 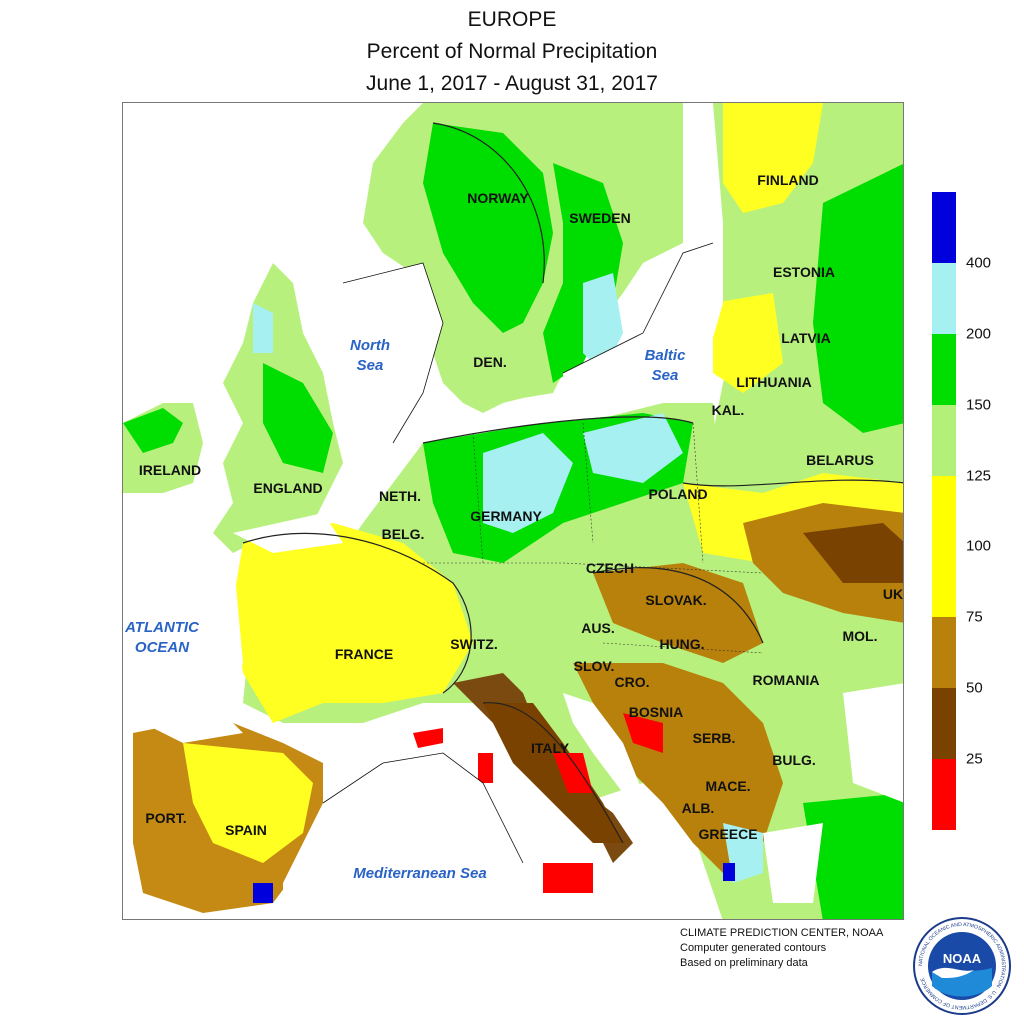 What do you see at coordinates (364, 654) in the screenshot?
I see `label-france: FRANCE` at bounding box center [364, 654].